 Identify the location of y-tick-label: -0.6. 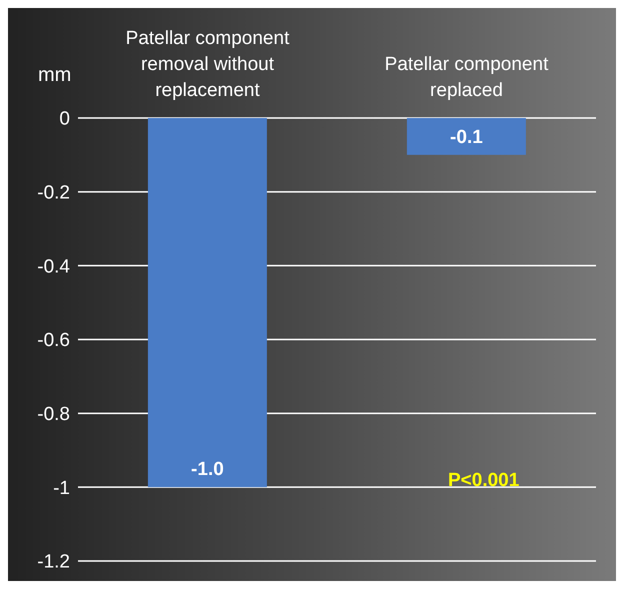
(53, 341).